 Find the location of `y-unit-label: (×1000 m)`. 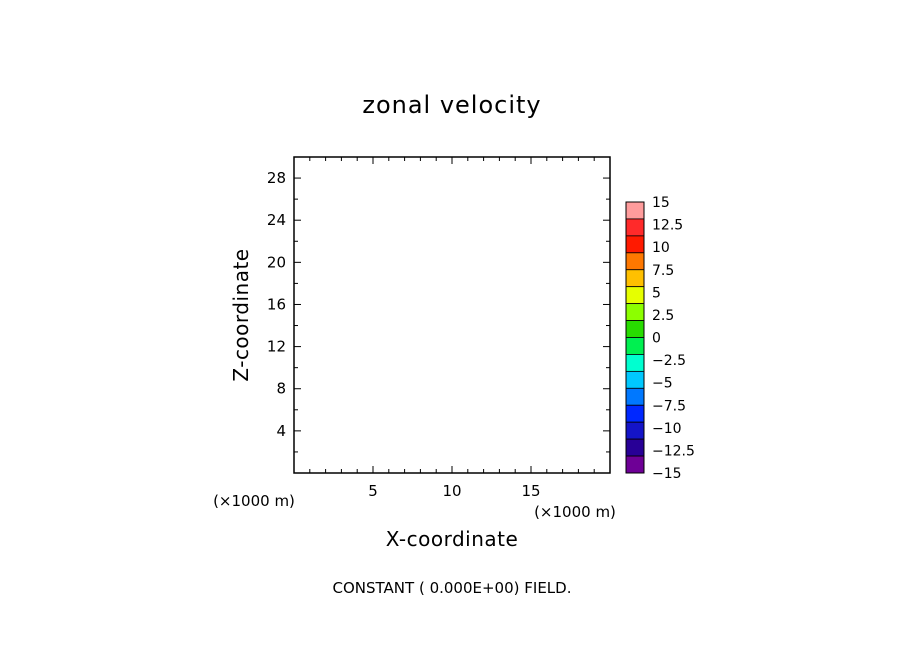

y-unit-label: (×1000 m) is located at coordinates (254, 501).